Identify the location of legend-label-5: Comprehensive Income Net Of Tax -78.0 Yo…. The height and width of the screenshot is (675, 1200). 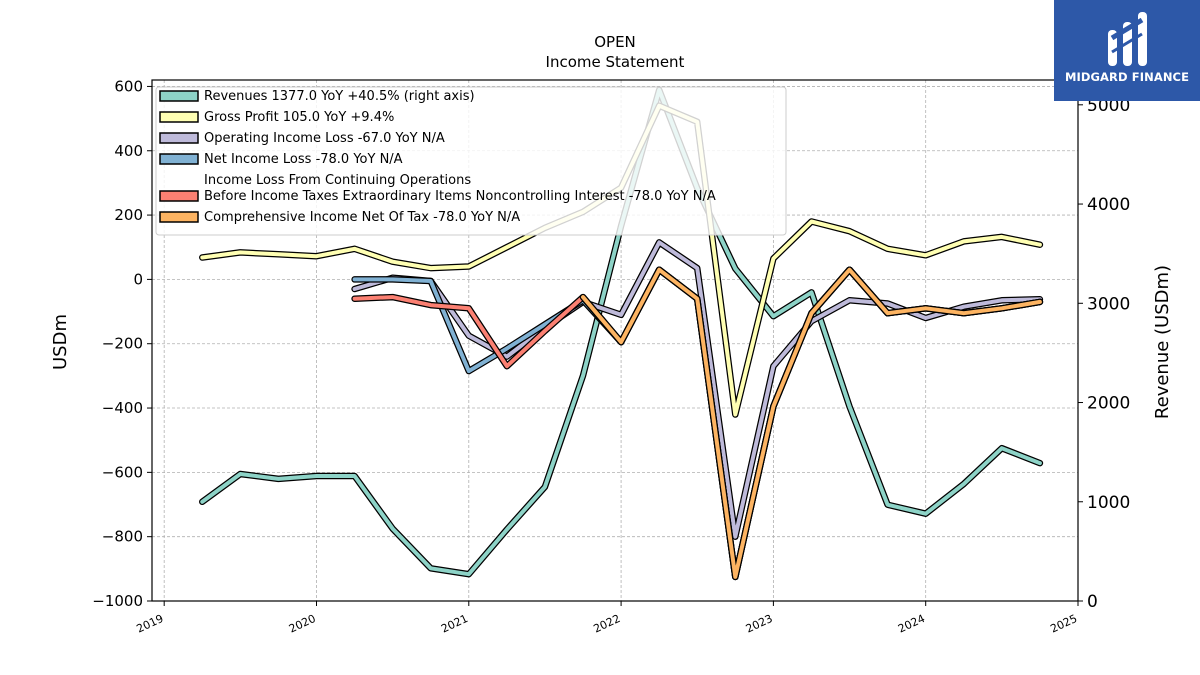
(362, 217).